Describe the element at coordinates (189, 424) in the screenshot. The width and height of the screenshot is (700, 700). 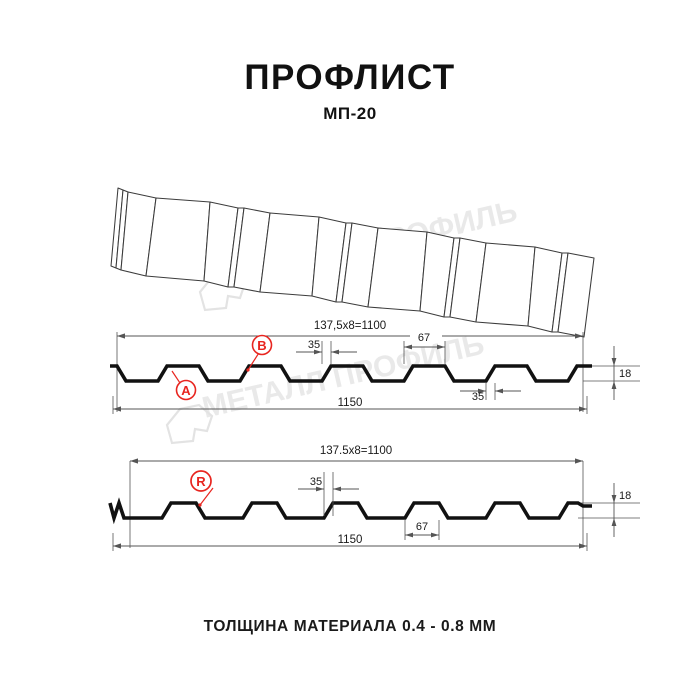
I see `watermark-logo-icon` at that location.